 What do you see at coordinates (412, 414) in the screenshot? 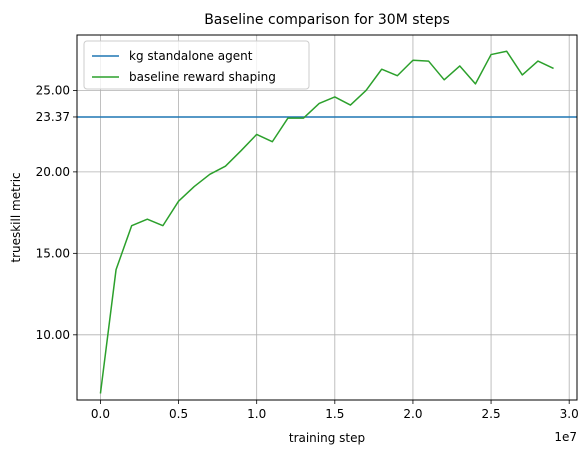
I see `x-tick-label: 2.0` at bounding box center [412, 414].